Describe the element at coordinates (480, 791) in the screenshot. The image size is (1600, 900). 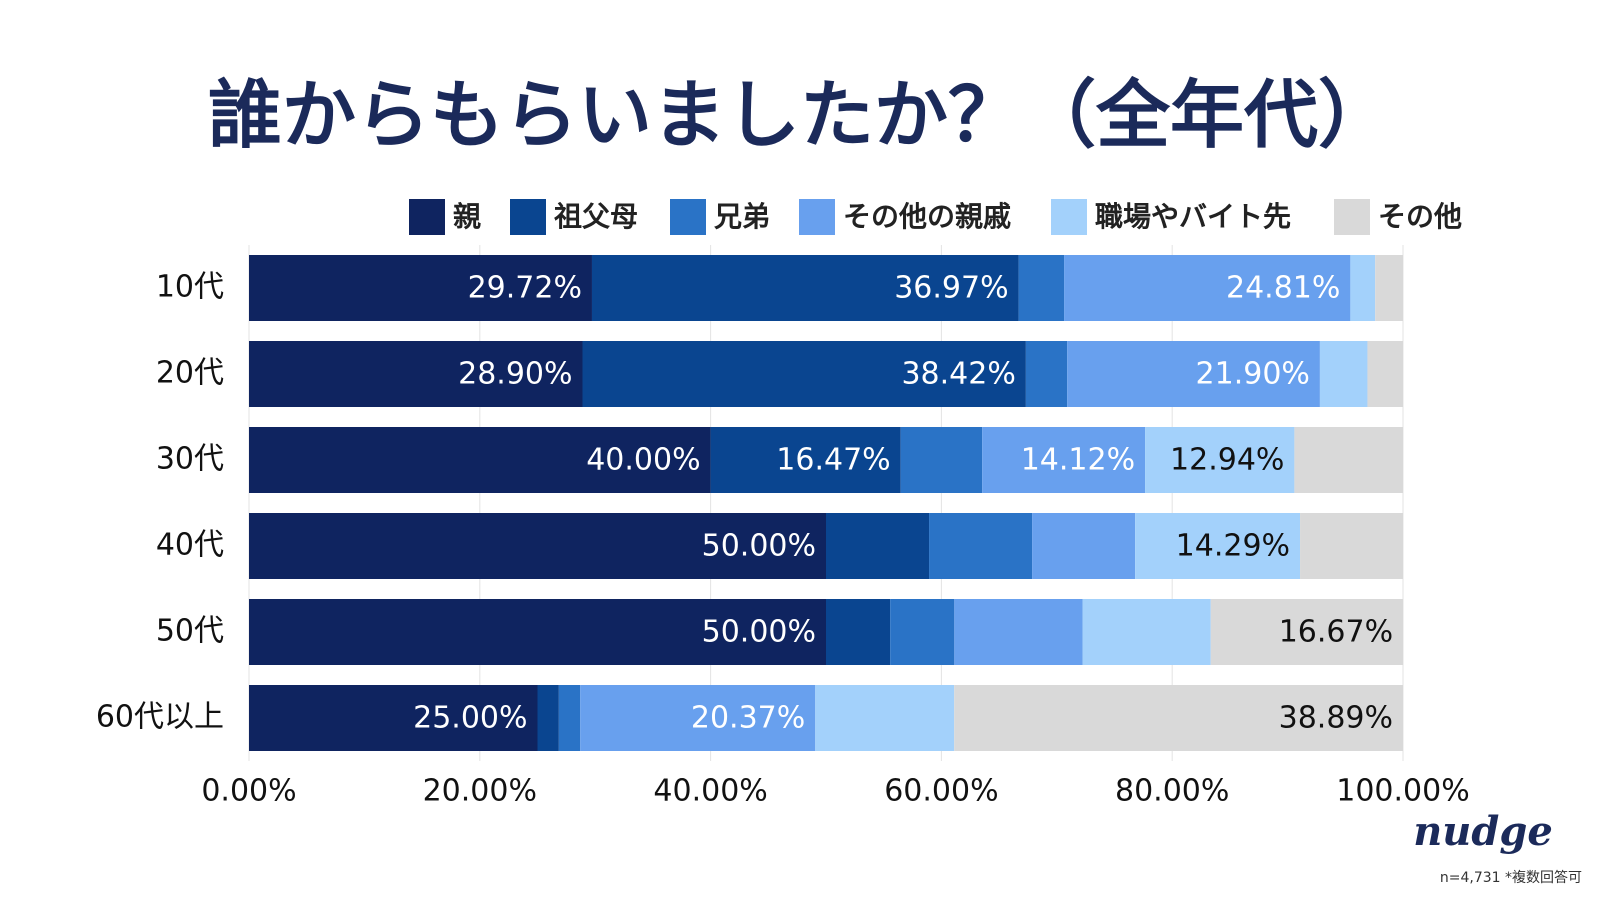
I see `x-tick-label: 20.00%` at that location.